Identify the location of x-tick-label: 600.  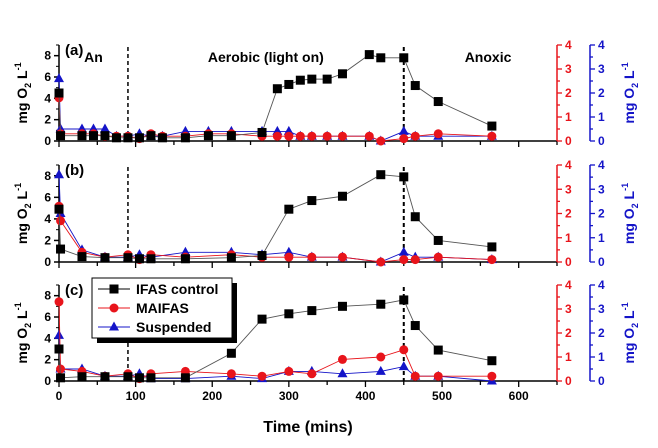
(519, 396).